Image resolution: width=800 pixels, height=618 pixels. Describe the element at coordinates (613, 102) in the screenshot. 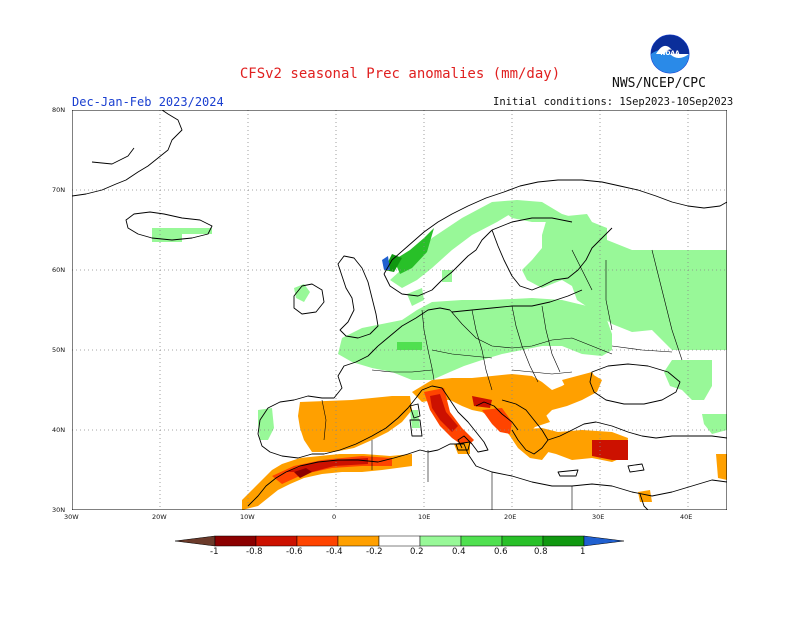

I see `initial-conditions-label: Initial conditions: 1Sep2023-10Sep2023` at that location.